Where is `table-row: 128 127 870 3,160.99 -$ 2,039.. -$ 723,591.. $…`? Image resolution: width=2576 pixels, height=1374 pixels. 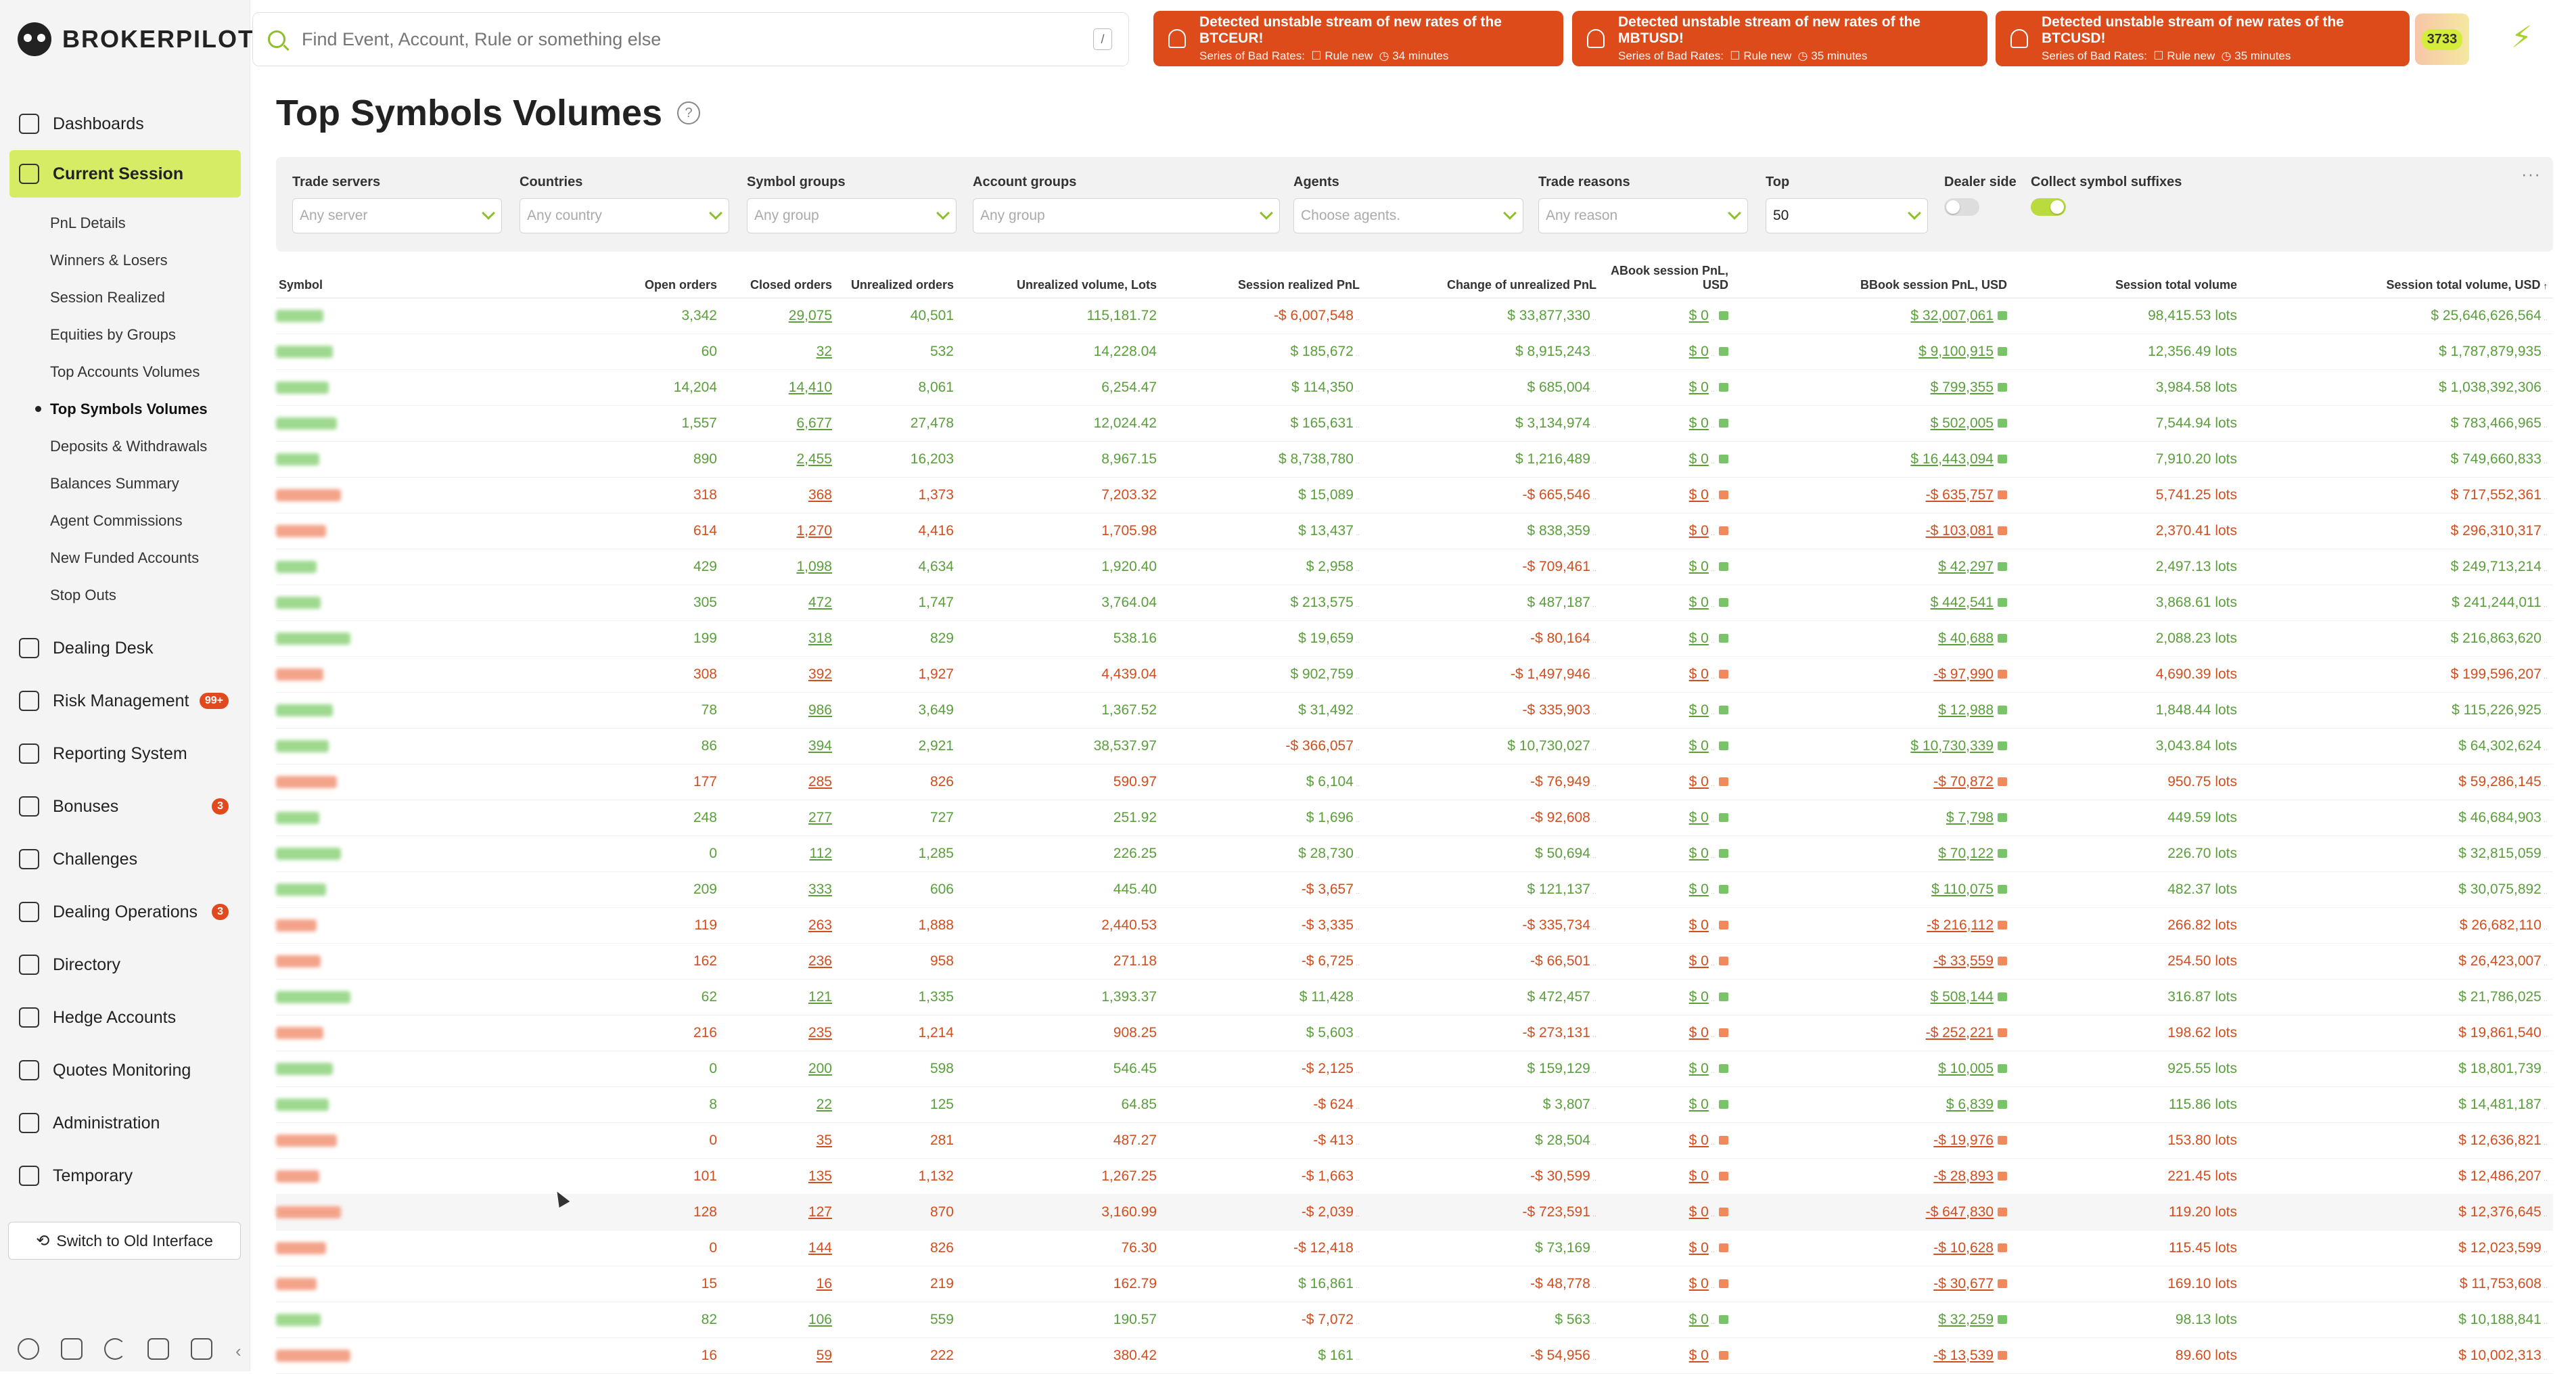 table-row: 128 127 870 3,160.99 -$ 2,039.. -$ 723,591.. $… is located at coordinates (1414, 1212).